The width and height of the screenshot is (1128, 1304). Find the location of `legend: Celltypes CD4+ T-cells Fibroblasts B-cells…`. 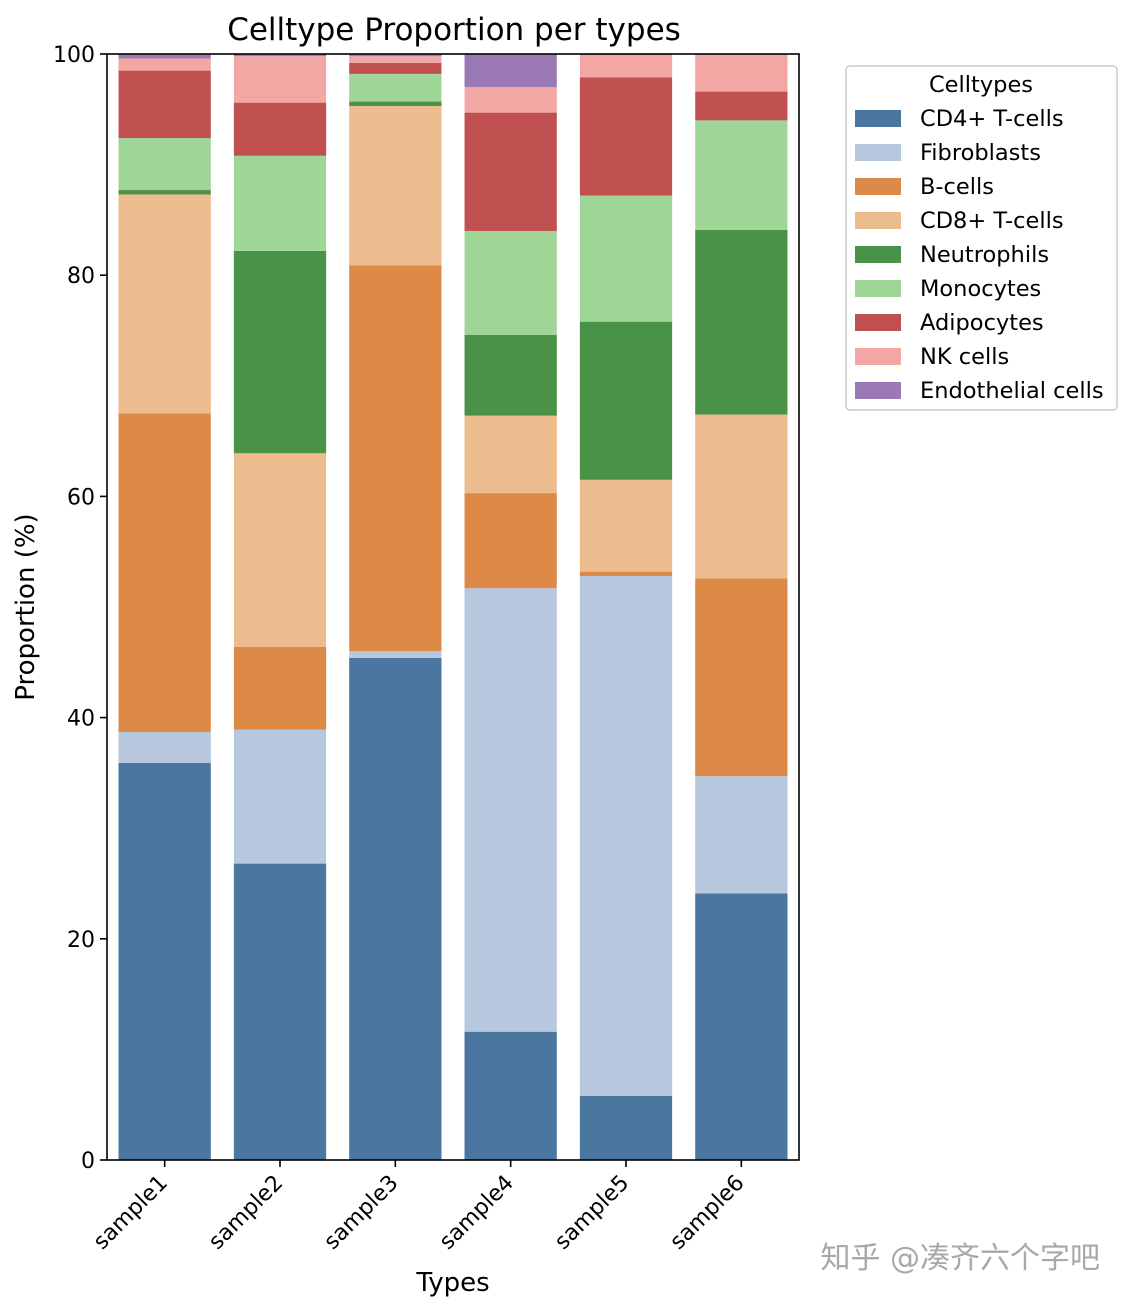

legend: Celltypes CD4+ T-cells Fibroblasts B-cells… is located at coordinates (981, 238).